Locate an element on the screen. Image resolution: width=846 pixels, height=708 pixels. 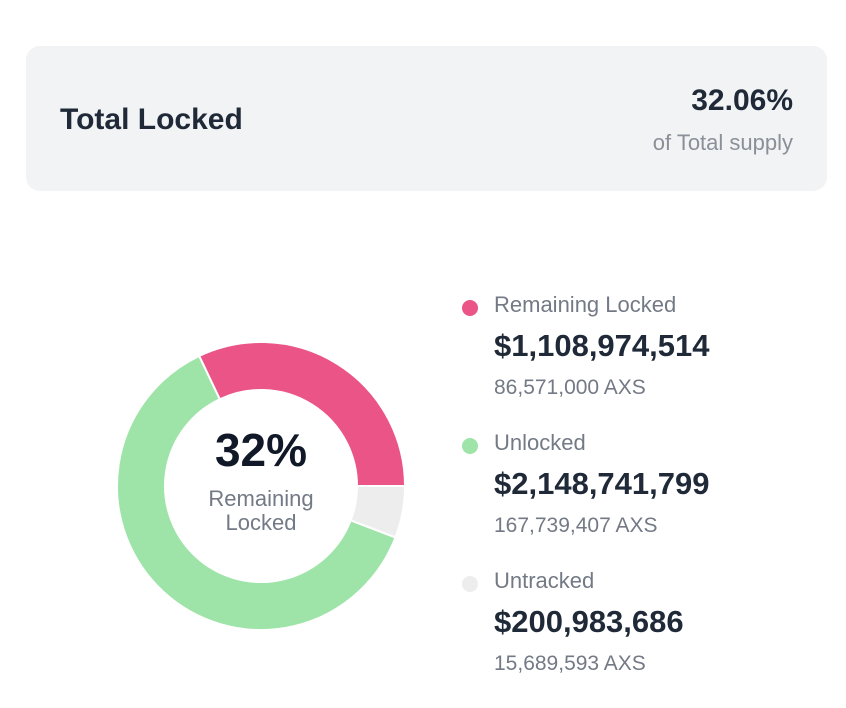
donut-slice-untracked is located at coordinates (377, 512).